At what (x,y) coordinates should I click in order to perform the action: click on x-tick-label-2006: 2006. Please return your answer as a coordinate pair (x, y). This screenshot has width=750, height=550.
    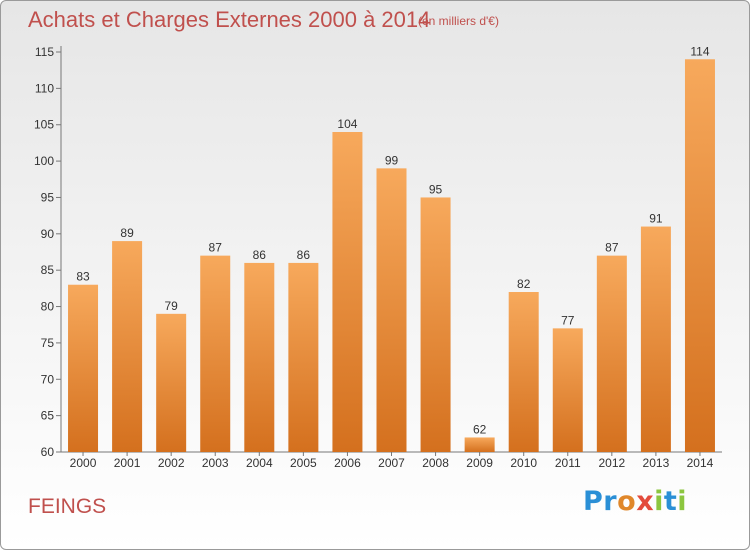
    Looking at the image, I should click on (347, 463).